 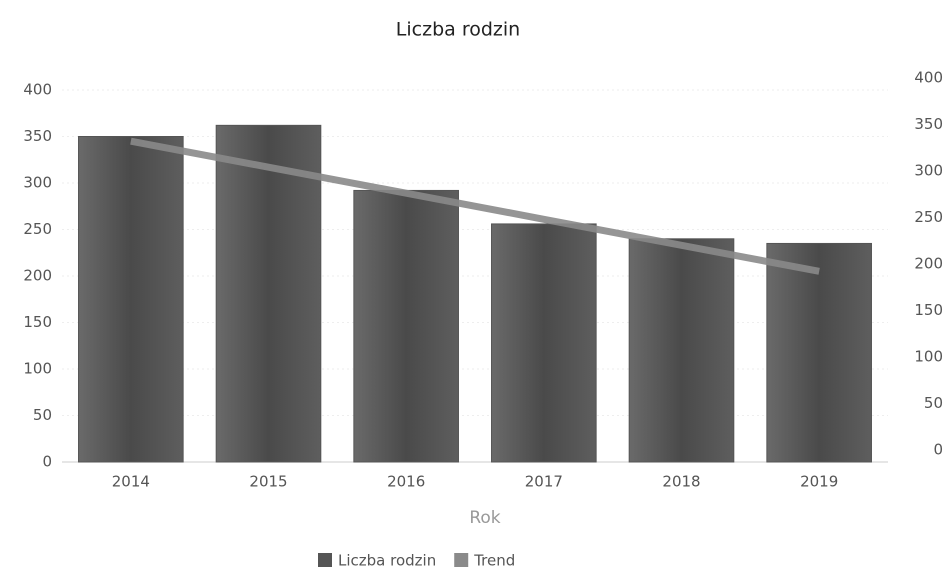 What do you see at coordinates (406, 482) in the screenshot?
I see `x-tick-label: 2016` at bounding box center [406, 482].